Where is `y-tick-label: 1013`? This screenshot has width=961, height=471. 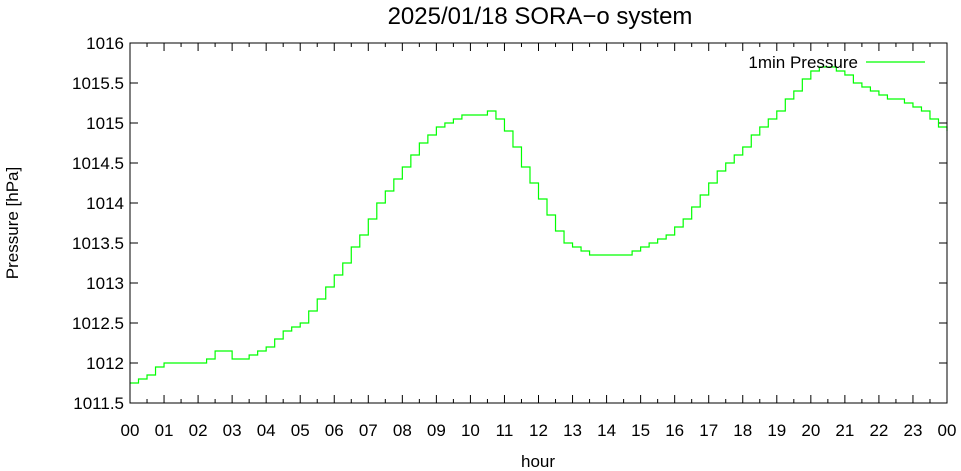 y-tick-label: 1013 is located at coordinates (105, 283).